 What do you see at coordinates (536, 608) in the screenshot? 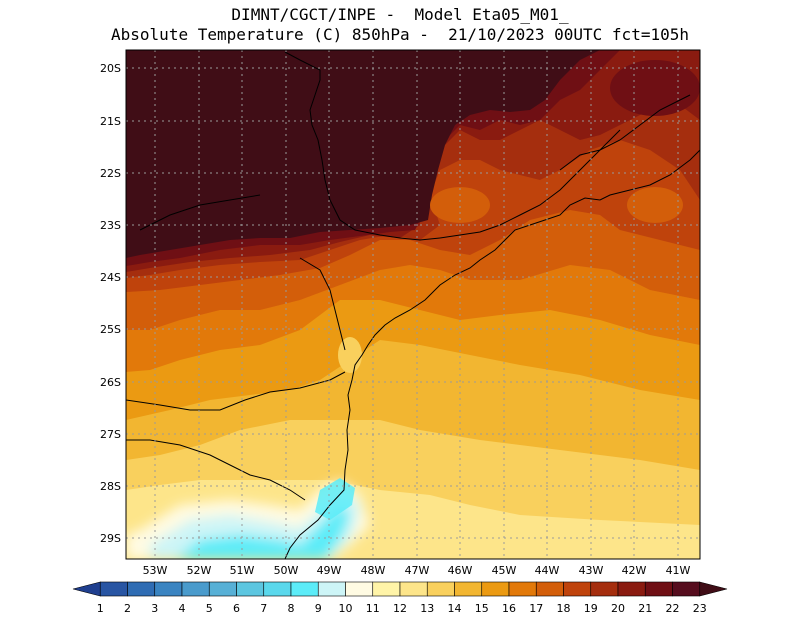
I see `colorbar-label: 17` at bounding box center [536, 608].